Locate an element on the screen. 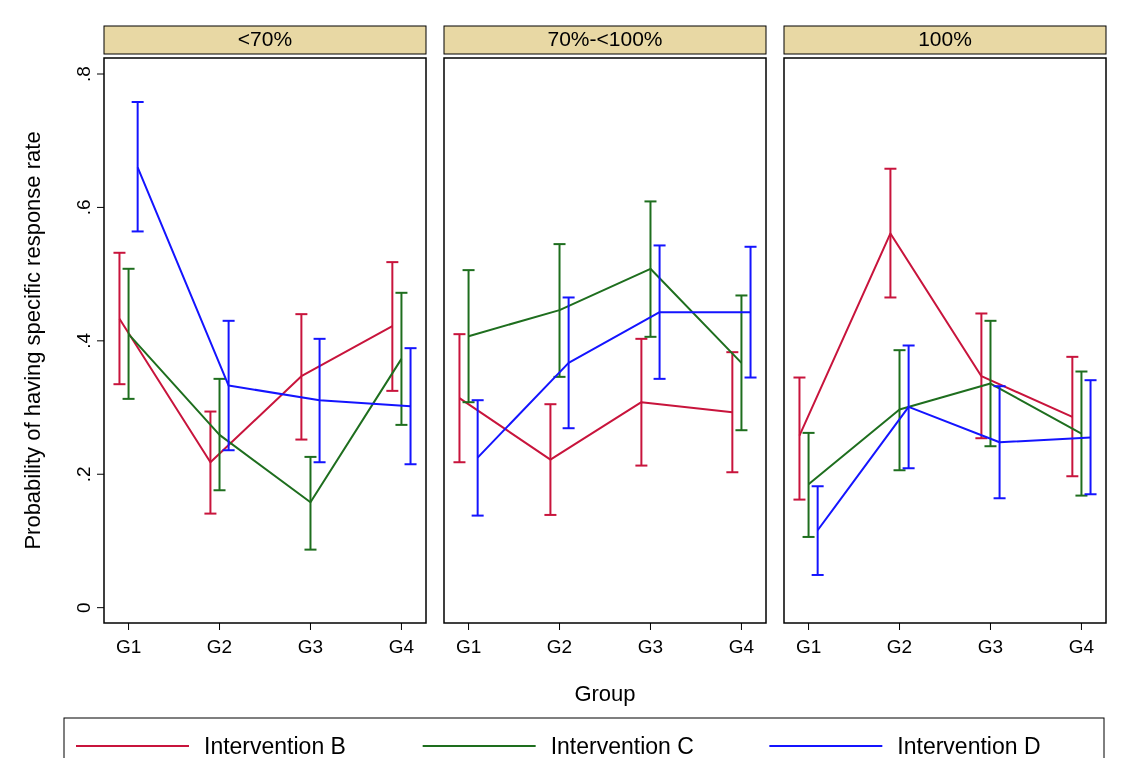 The image size is (1130, 767). chart-title: <70% is located at coordinates (265, 38).